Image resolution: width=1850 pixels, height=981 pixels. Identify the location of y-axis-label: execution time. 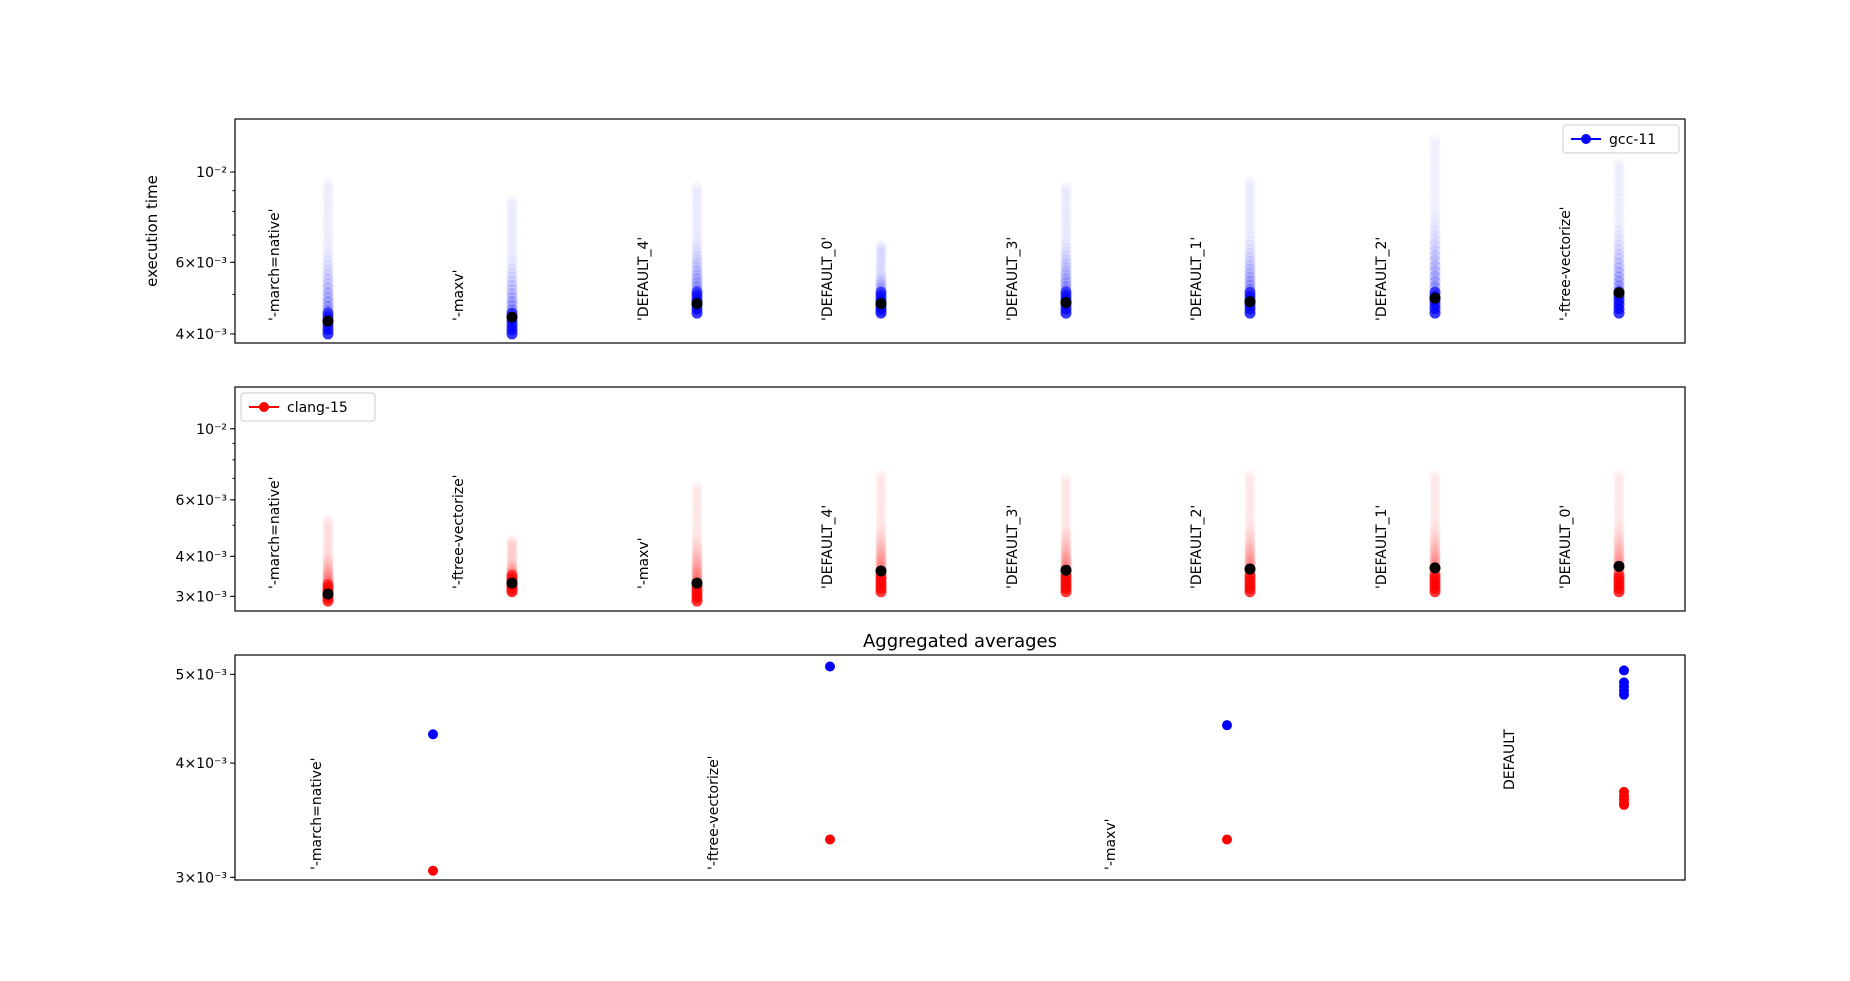
(152, 231).